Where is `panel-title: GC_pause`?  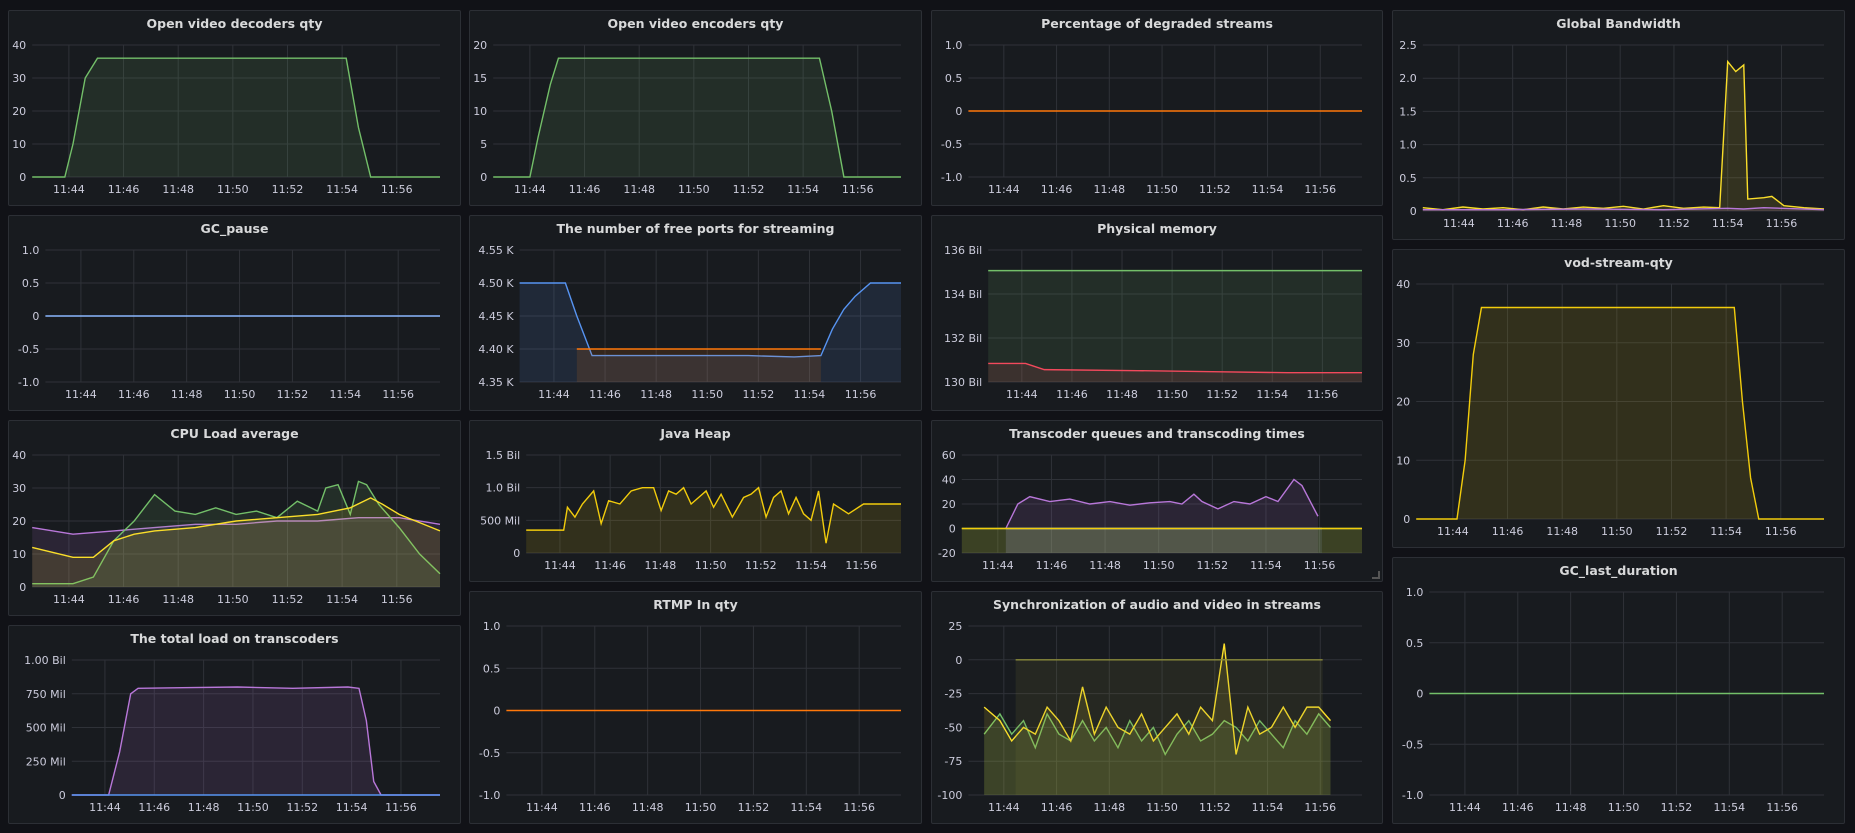
panel-title: GC_pause is located at coordinates (234, 228).